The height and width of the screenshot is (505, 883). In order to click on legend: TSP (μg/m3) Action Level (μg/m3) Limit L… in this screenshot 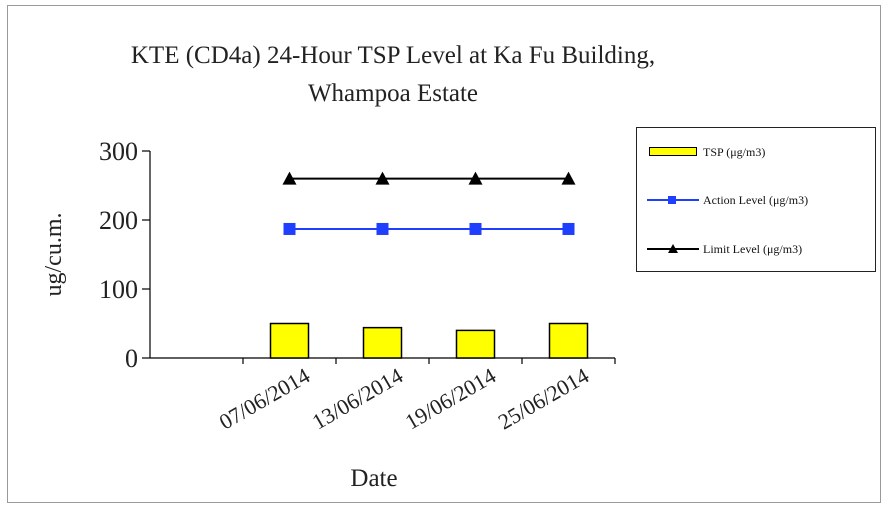, I will do `click(756, 199)`.